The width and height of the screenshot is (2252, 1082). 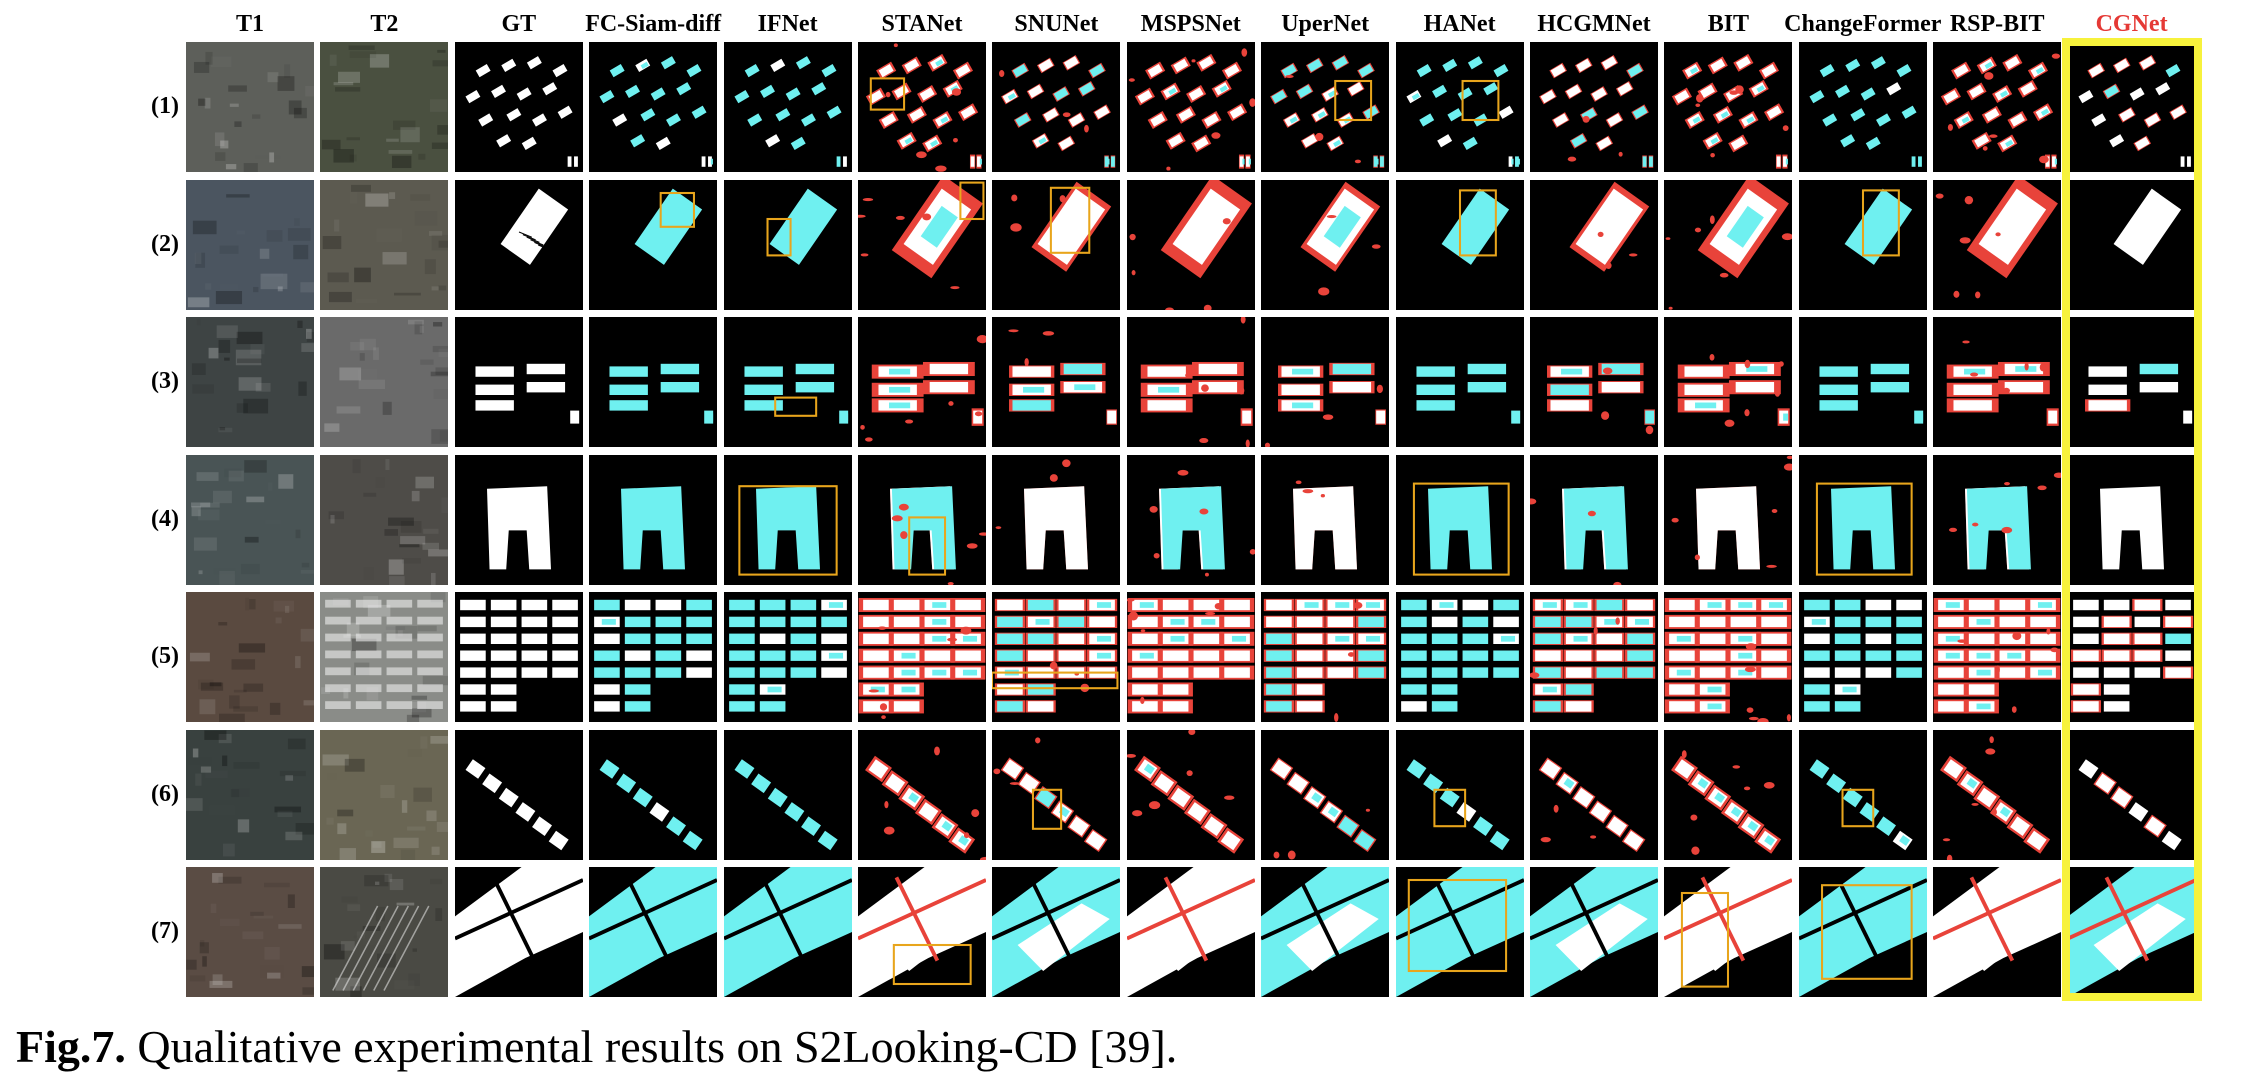 I want to click on tile-row-7-hanet, so click(x=1459, y=932).